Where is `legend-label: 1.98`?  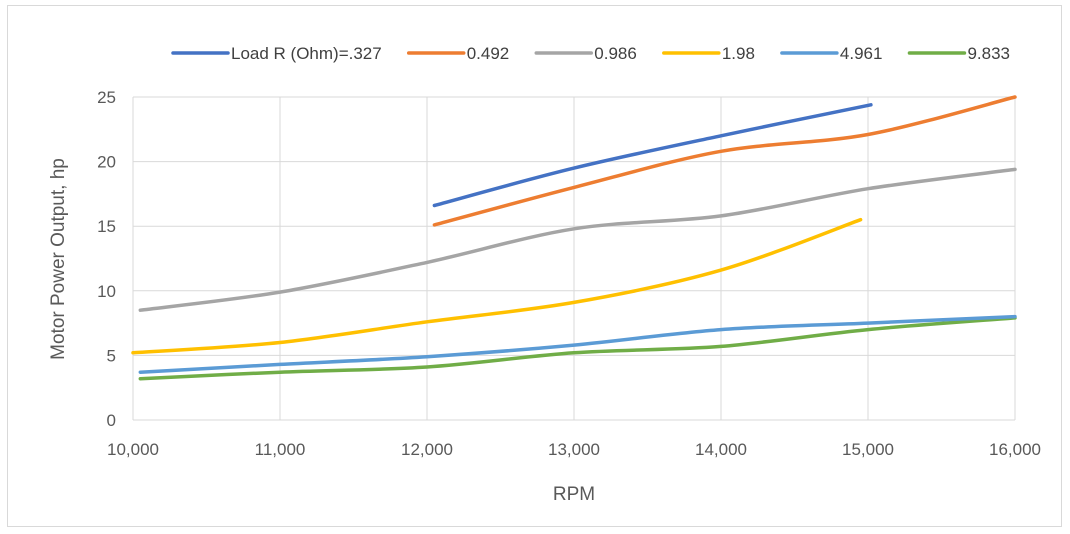
legend-label: 1.98 is located at coordinates (738, 53).